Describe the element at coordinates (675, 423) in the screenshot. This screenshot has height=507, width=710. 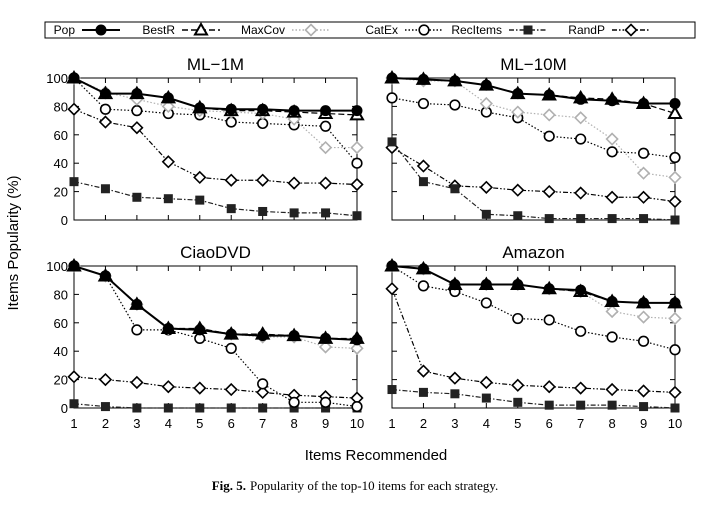
I see `x-tick-label: 10` at that location.